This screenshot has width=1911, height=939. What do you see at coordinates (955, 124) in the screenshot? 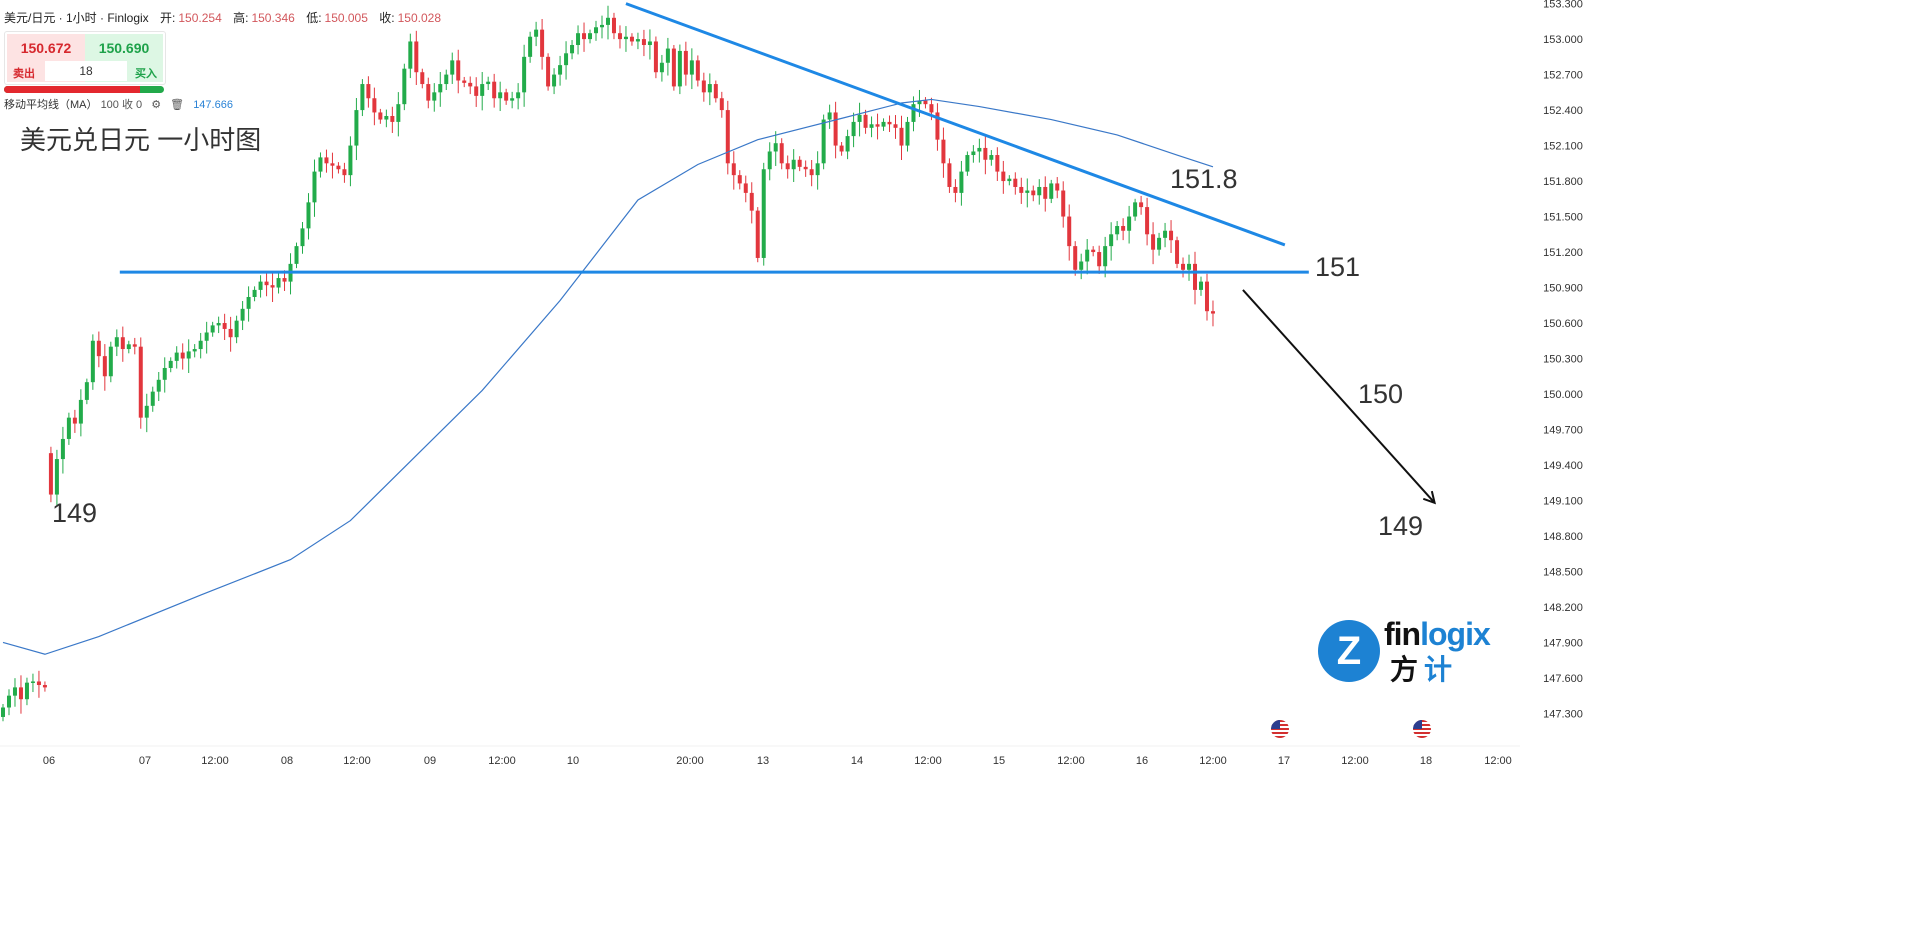
I see `descending-trendline` at bounding box center [955, 124].